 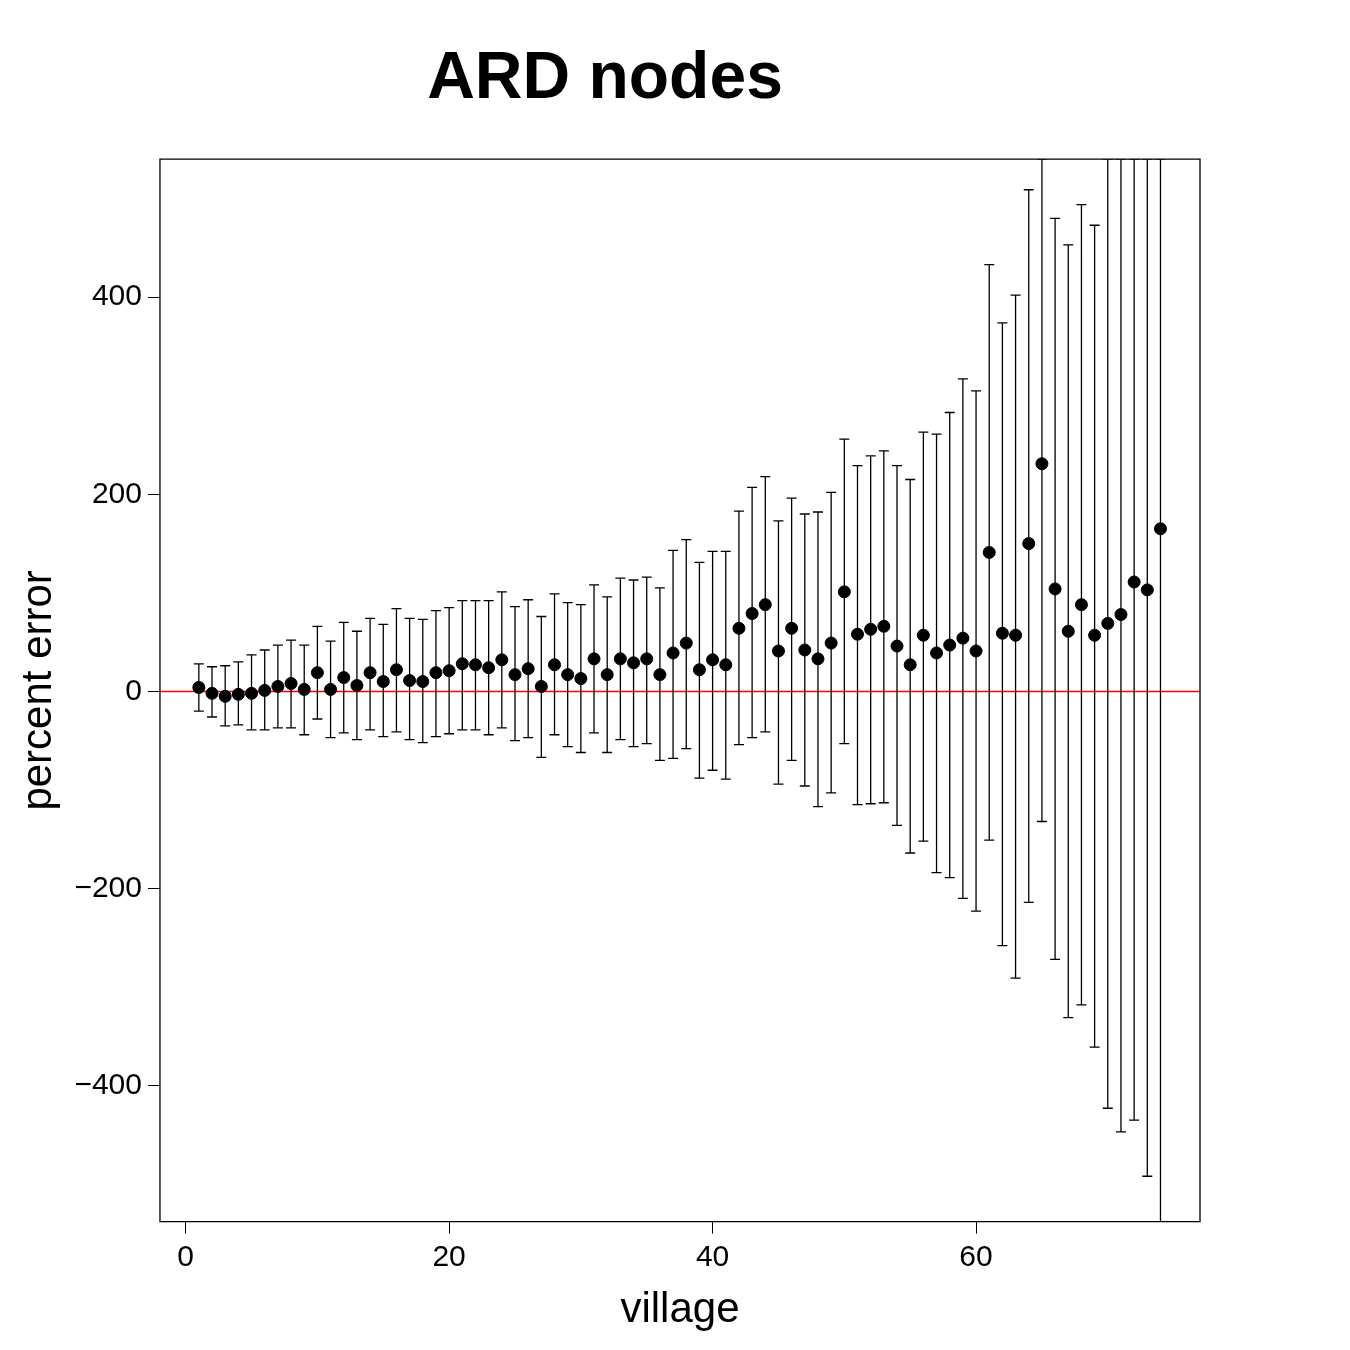 What do you see at coordinates (976, 1255) in the screenshot?
I see `x-tick-label: 60` at bounding box center [976, 1255].